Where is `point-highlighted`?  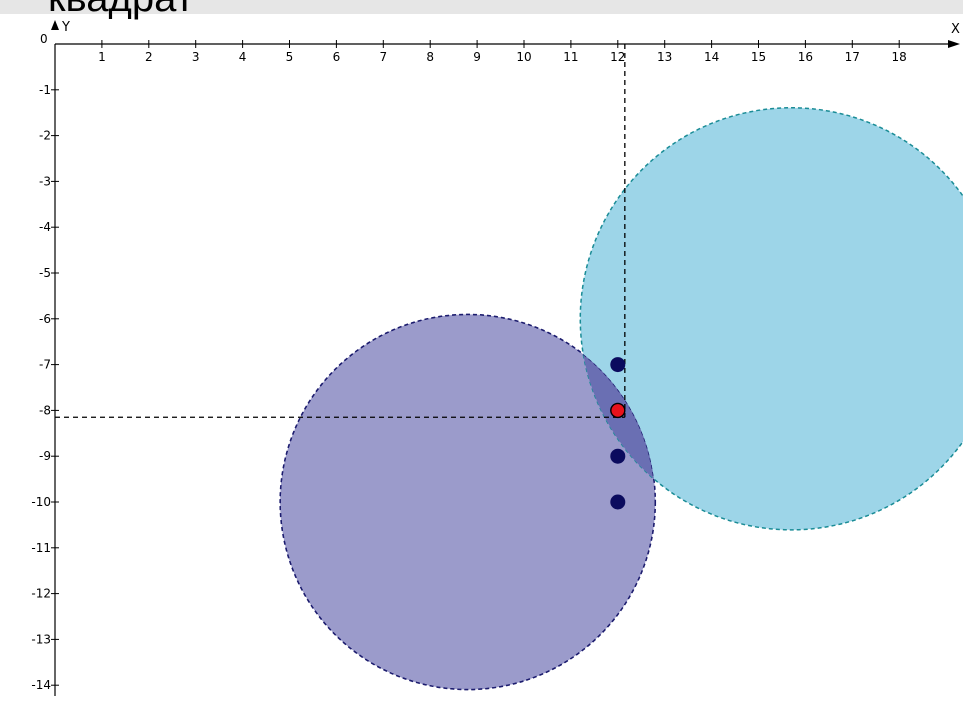
point-highlighted is located at coordinates (618, 410).